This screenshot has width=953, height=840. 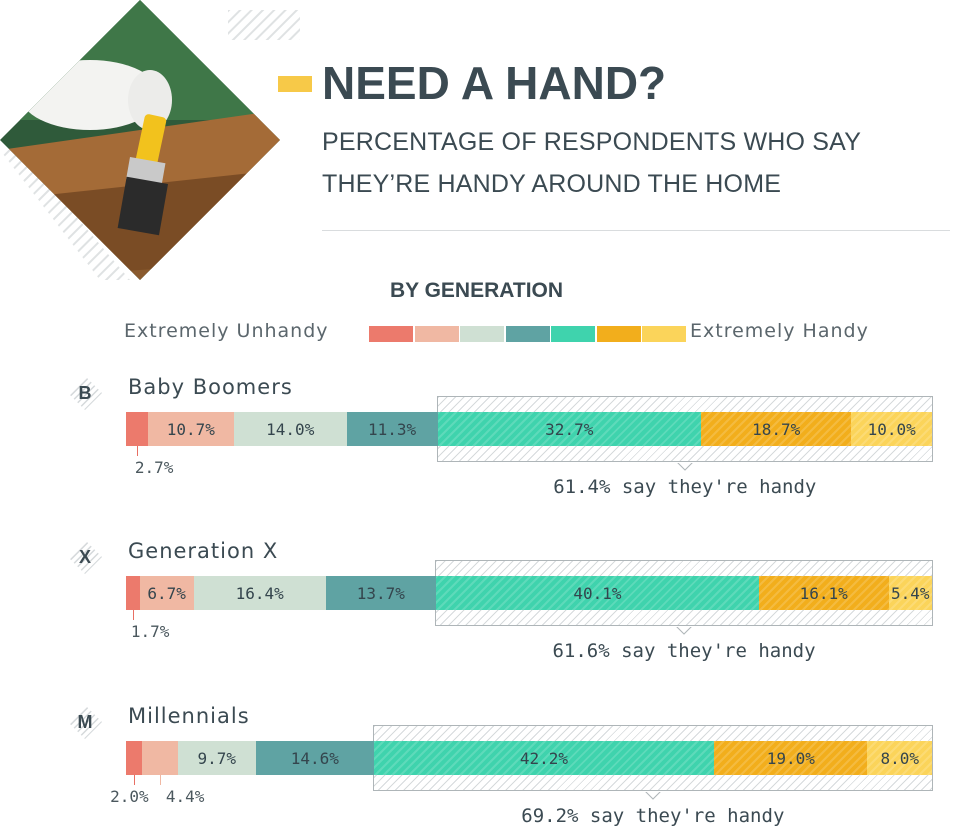 I want to click on bar-segment: 10.7%, so click(x=190, y=429).